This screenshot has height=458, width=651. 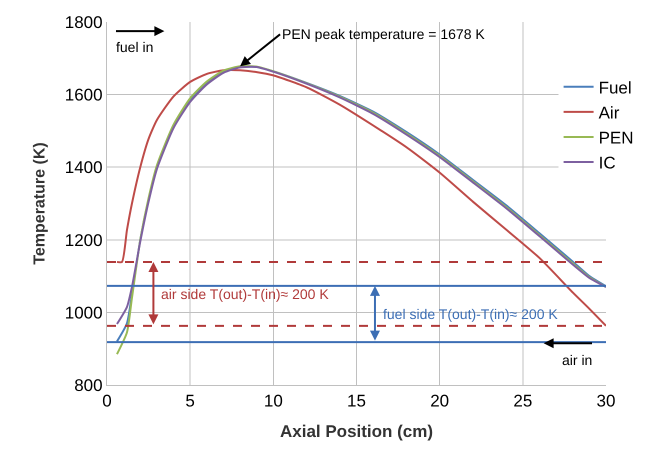 I want to click on x-tick-label: 15, so click(x=356, y=400).